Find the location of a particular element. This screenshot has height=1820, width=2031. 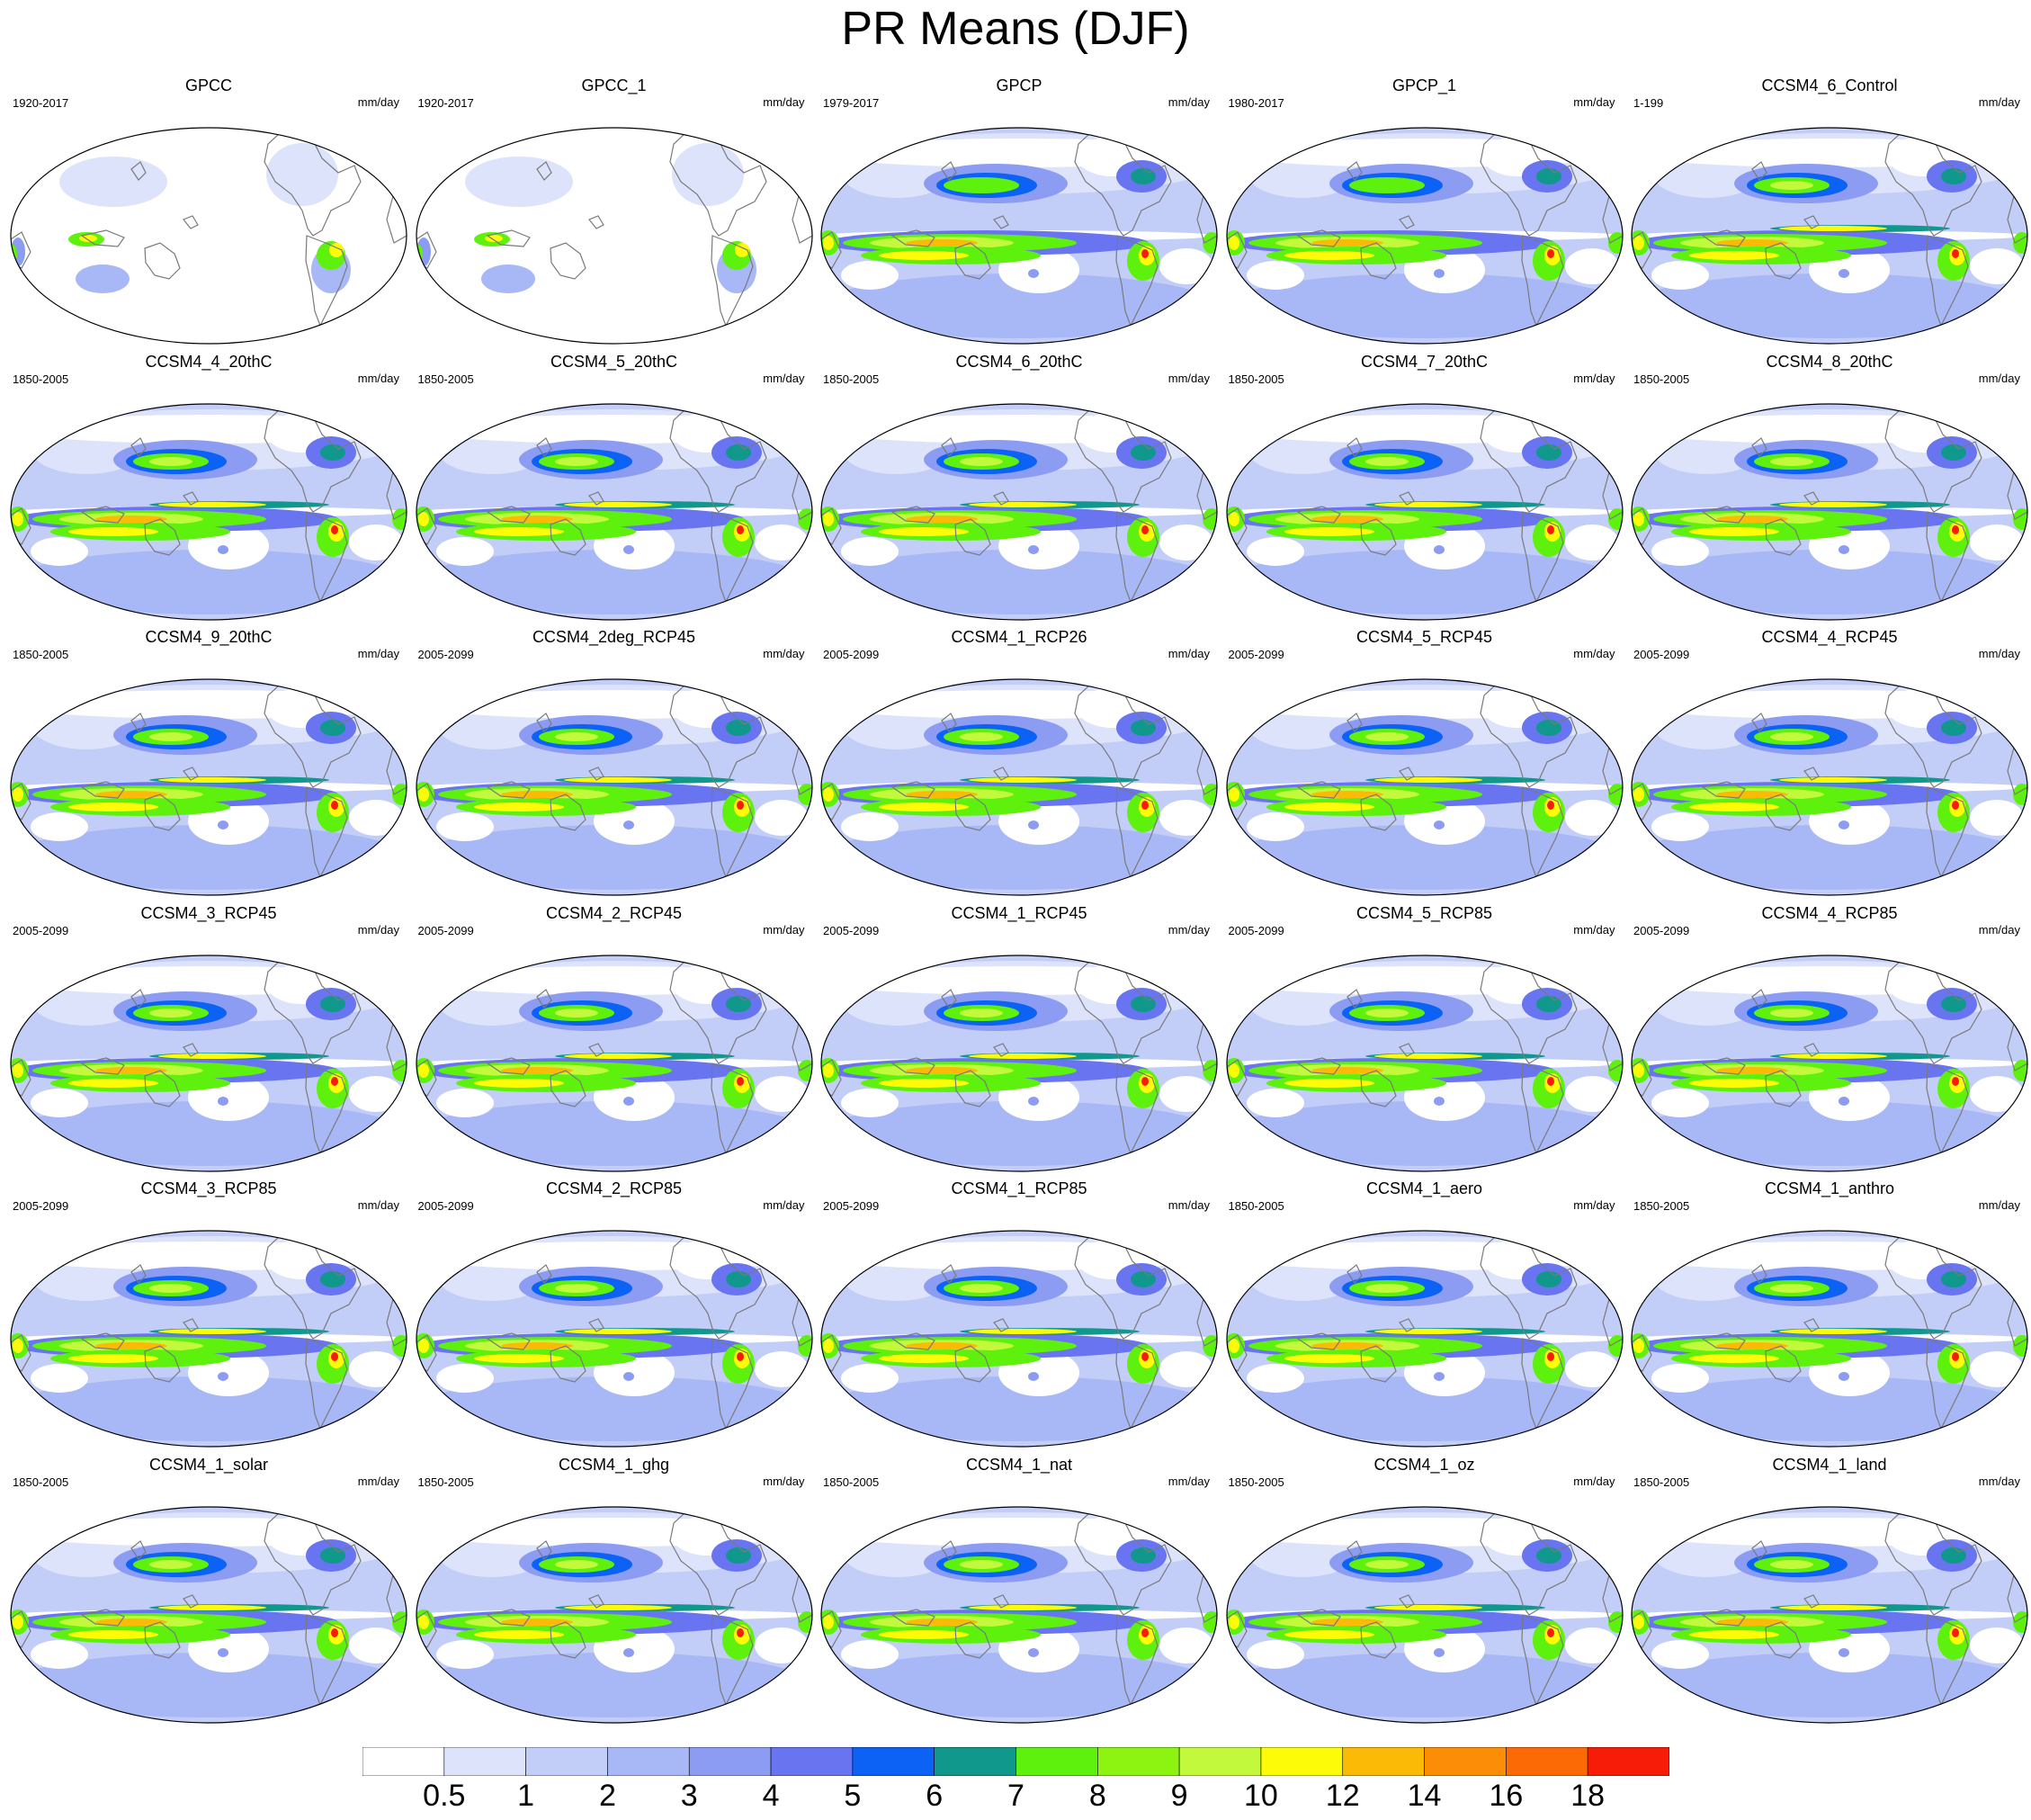

map-panel-ccsm4-6-20thc: CCSM4_6_20thC 1850-2005 mm/day is located at coordinates (1019, 487).